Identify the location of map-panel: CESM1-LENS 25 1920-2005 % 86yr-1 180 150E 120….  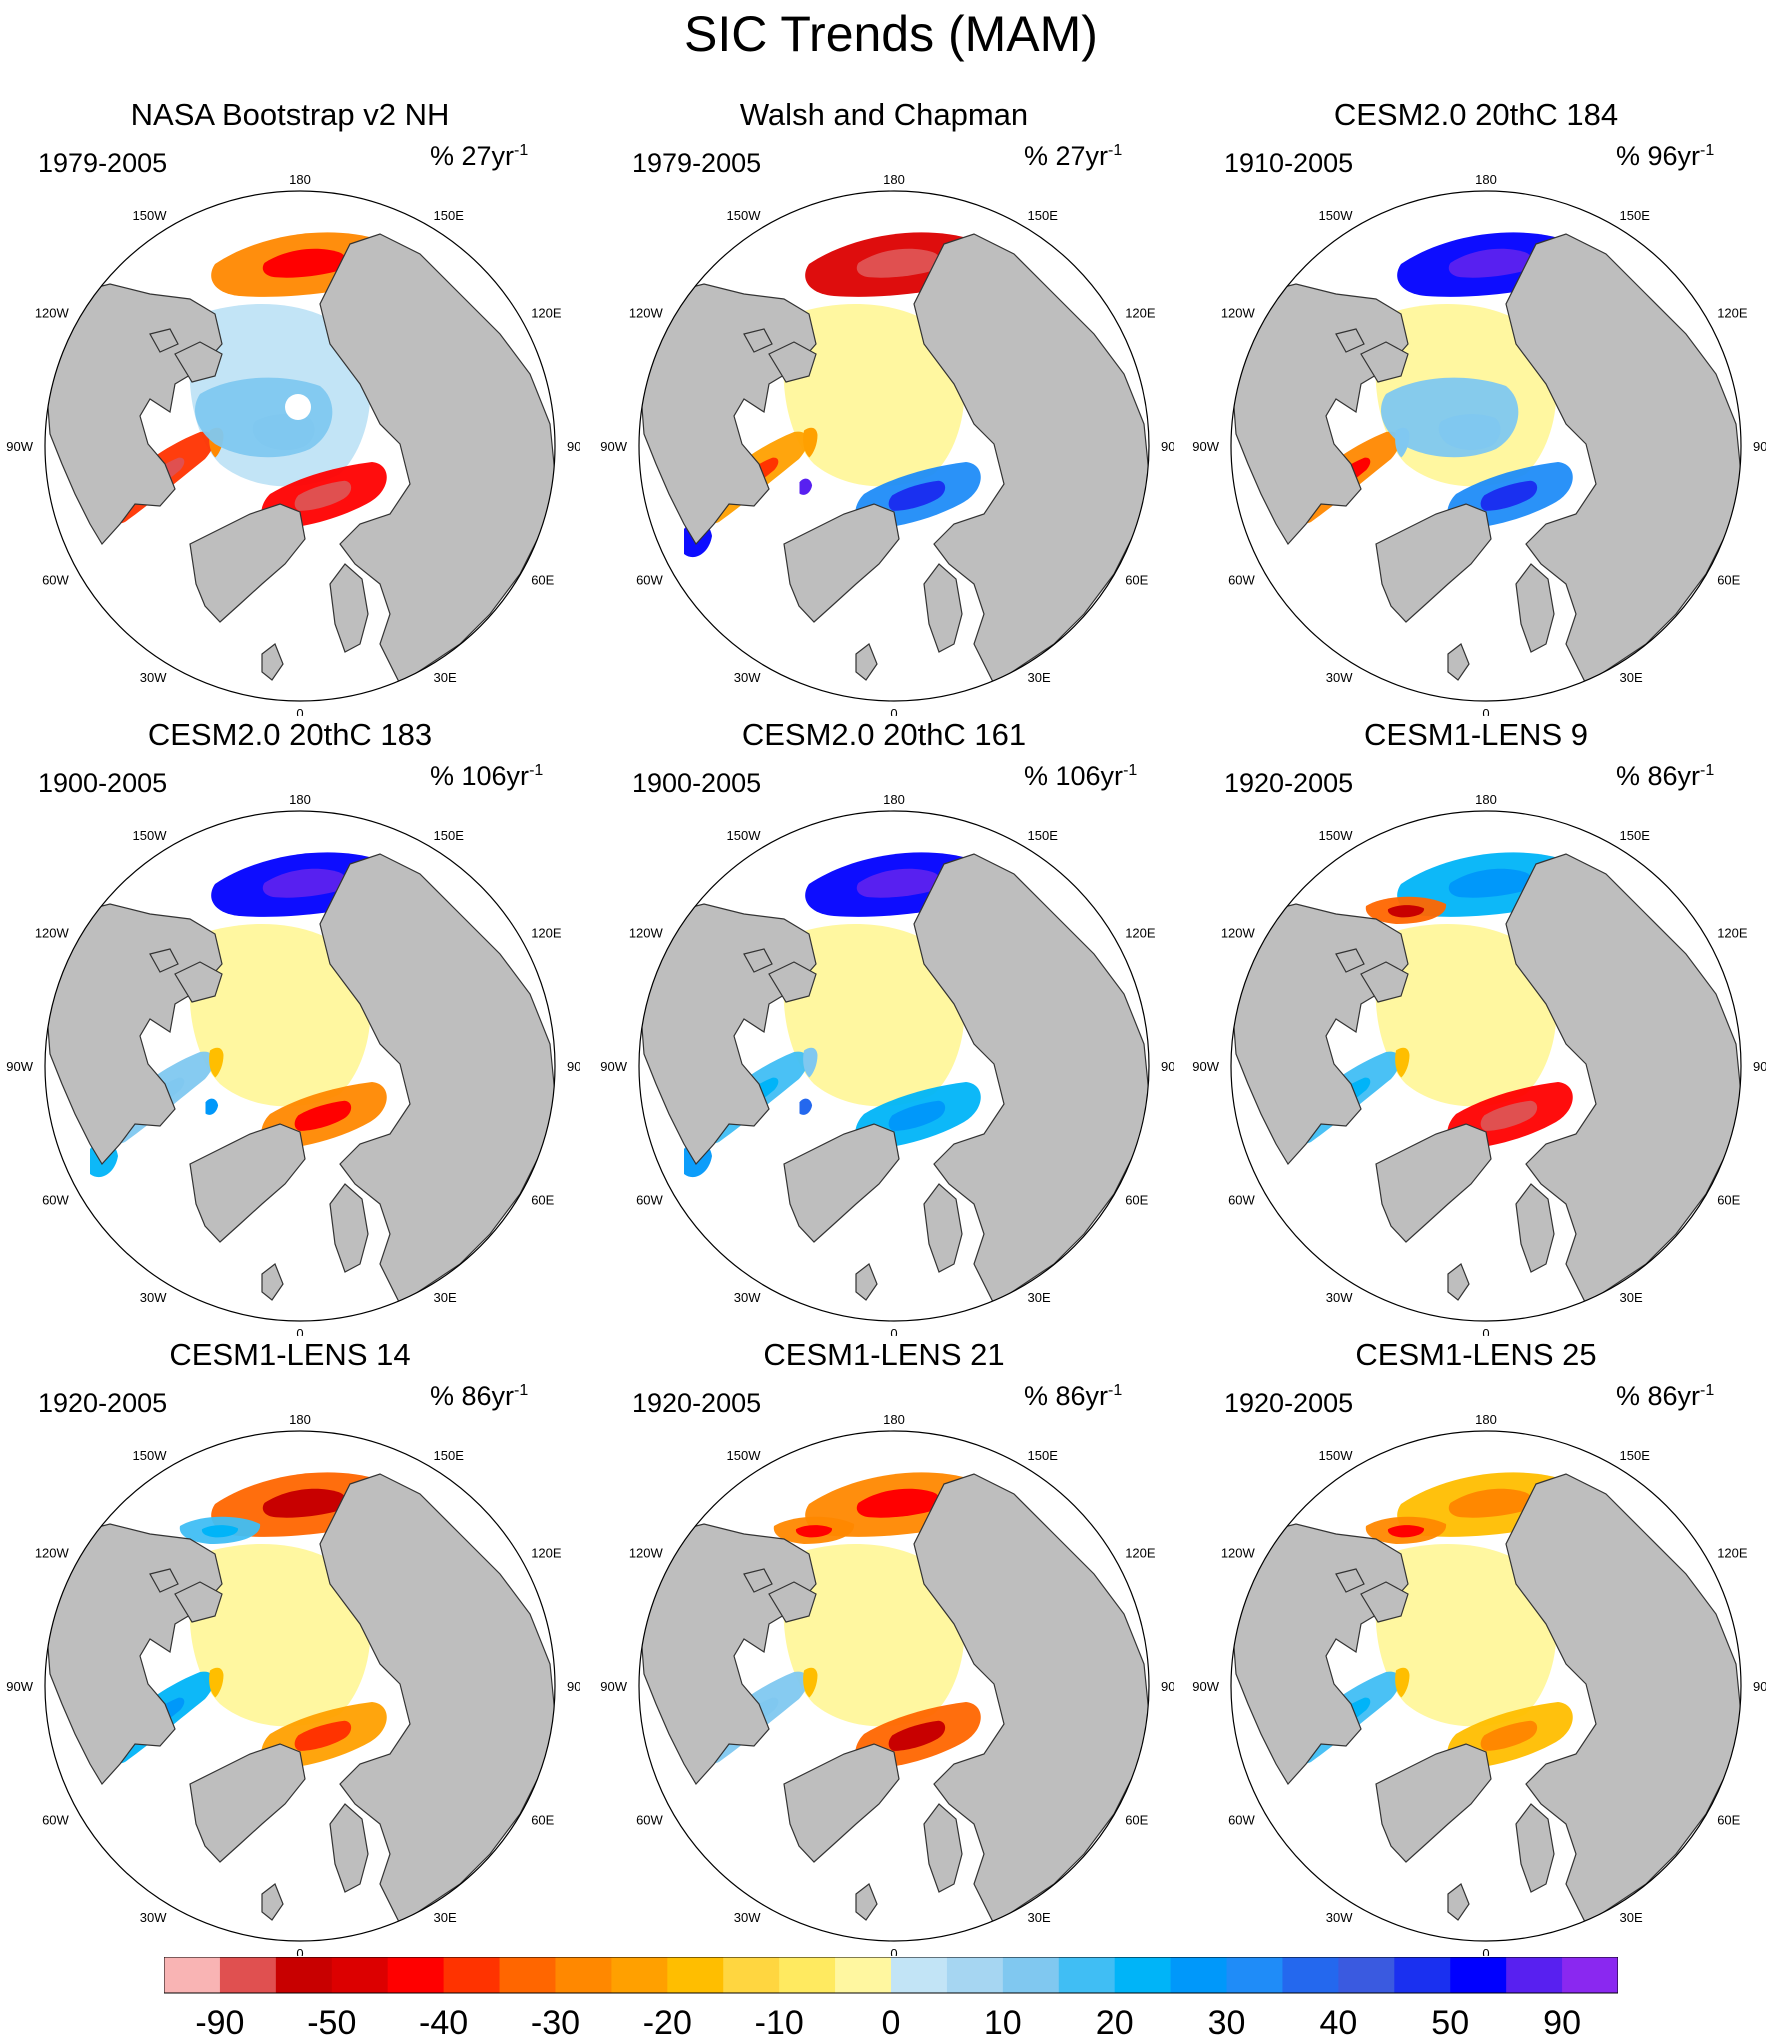
(1476, 1646).